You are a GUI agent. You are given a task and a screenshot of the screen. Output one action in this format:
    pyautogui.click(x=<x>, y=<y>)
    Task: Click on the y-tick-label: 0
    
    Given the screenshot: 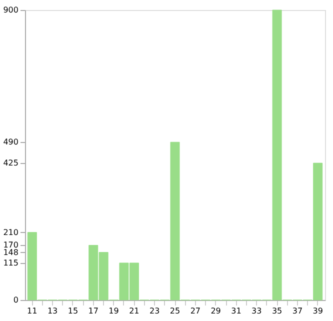 What is the action you would take?
    pyautogui.click(x=15, y=300)
    